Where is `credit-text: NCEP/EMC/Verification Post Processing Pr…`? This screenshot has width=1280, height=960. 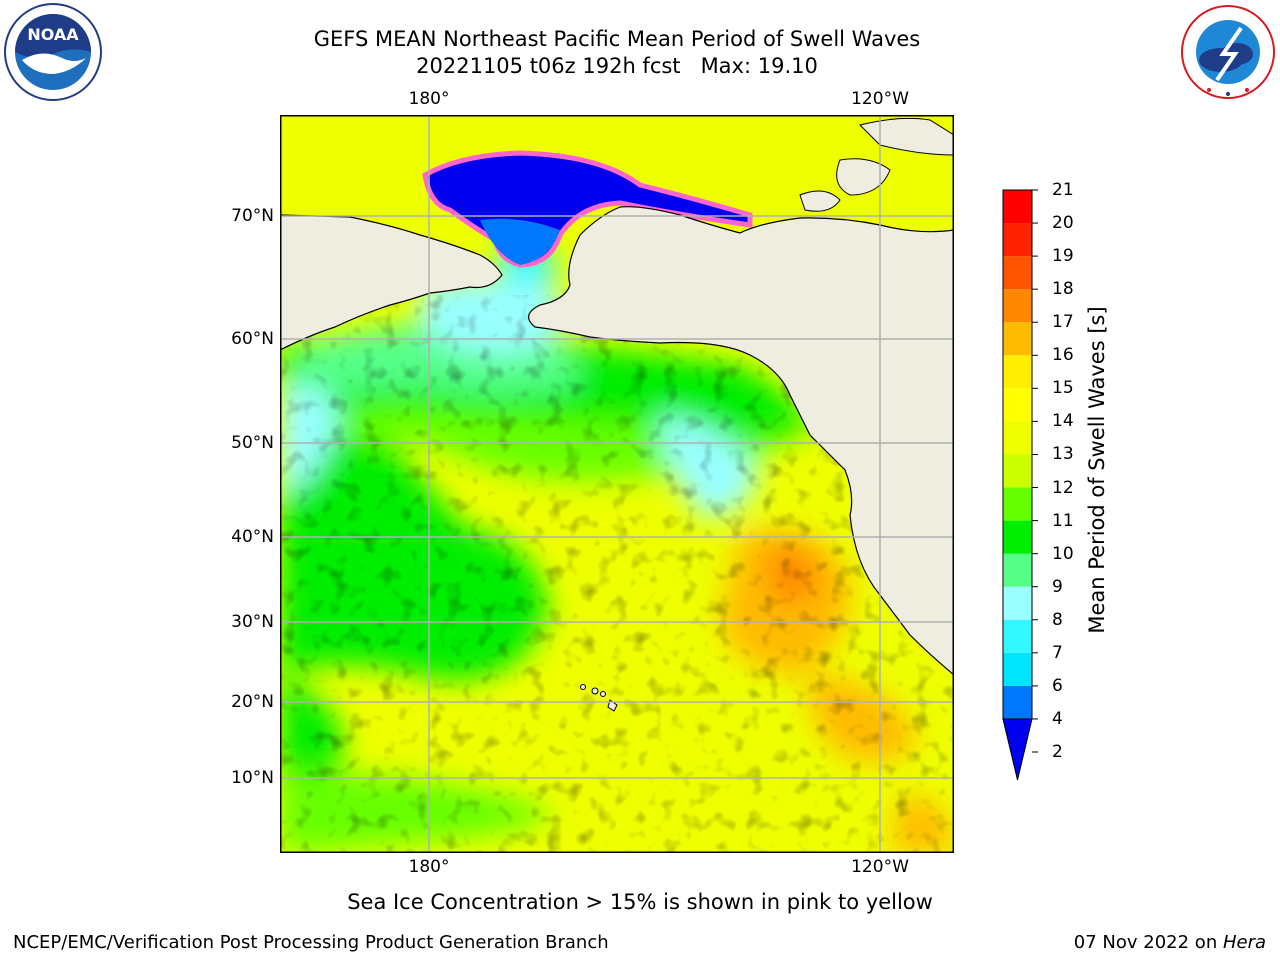 credit-text: NCEP/EMC/Verification Post Processing Pr… is located at coordinates (311, 942).